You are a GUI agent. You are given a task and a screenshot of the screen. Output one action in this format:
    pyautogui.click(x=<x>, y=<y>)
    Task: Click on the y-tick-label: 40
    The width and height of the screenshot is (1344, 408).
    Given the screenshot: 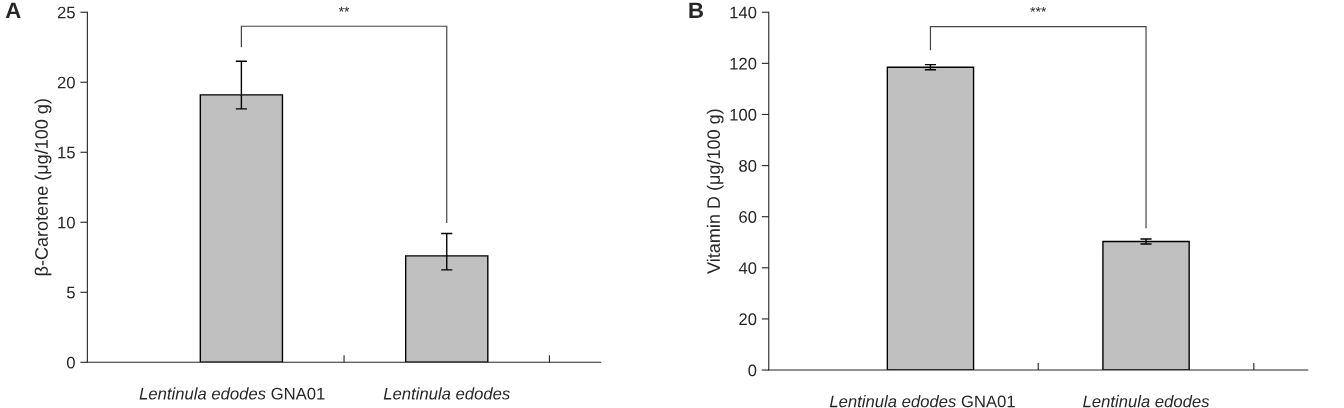 What is the action you would take?
    pyautogui.click(x=747, y=268)
    